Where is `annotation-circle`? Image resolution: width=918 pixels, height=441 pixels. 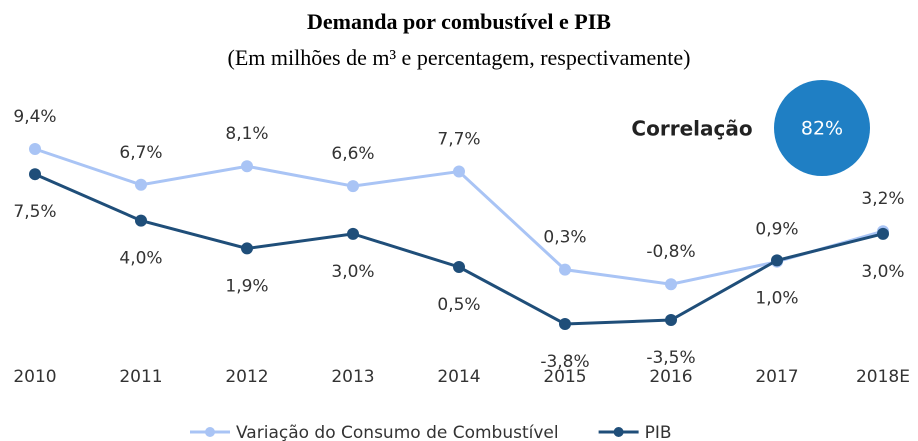
annotation-circle is located at coordinates (822, 128).